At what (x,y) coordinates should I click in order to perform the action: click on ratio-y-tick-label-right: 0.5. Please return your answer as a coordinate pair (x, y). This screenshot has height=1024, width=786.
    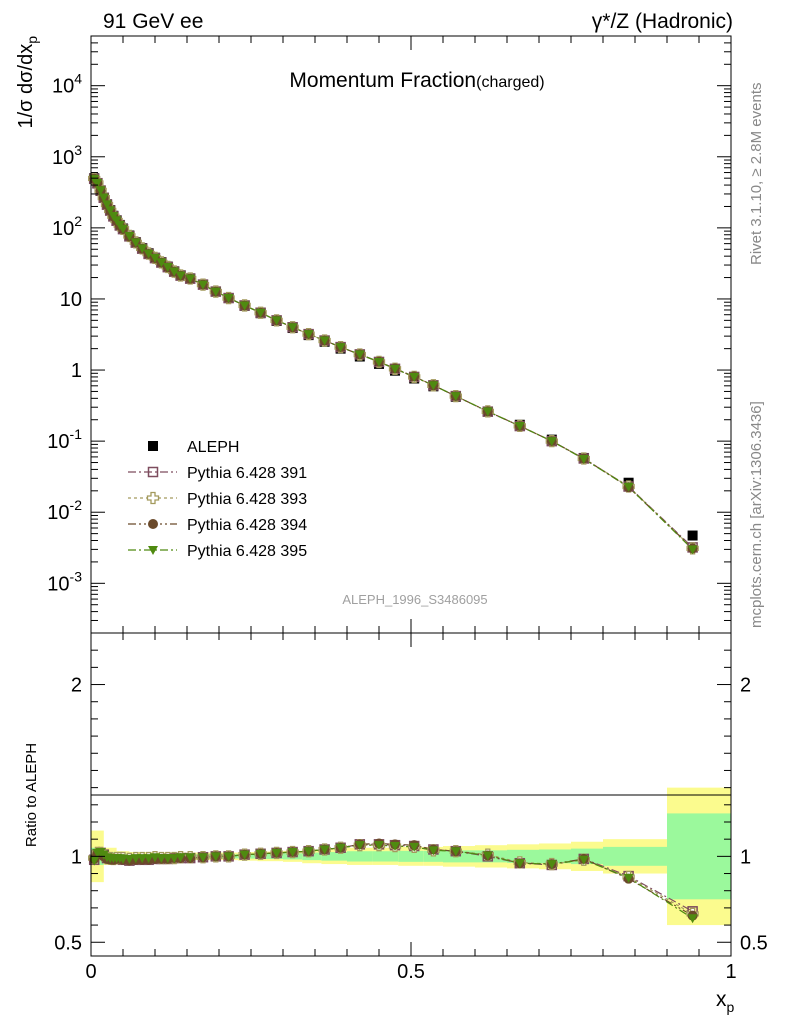
    Looking at the image, I should click on (754, 943).